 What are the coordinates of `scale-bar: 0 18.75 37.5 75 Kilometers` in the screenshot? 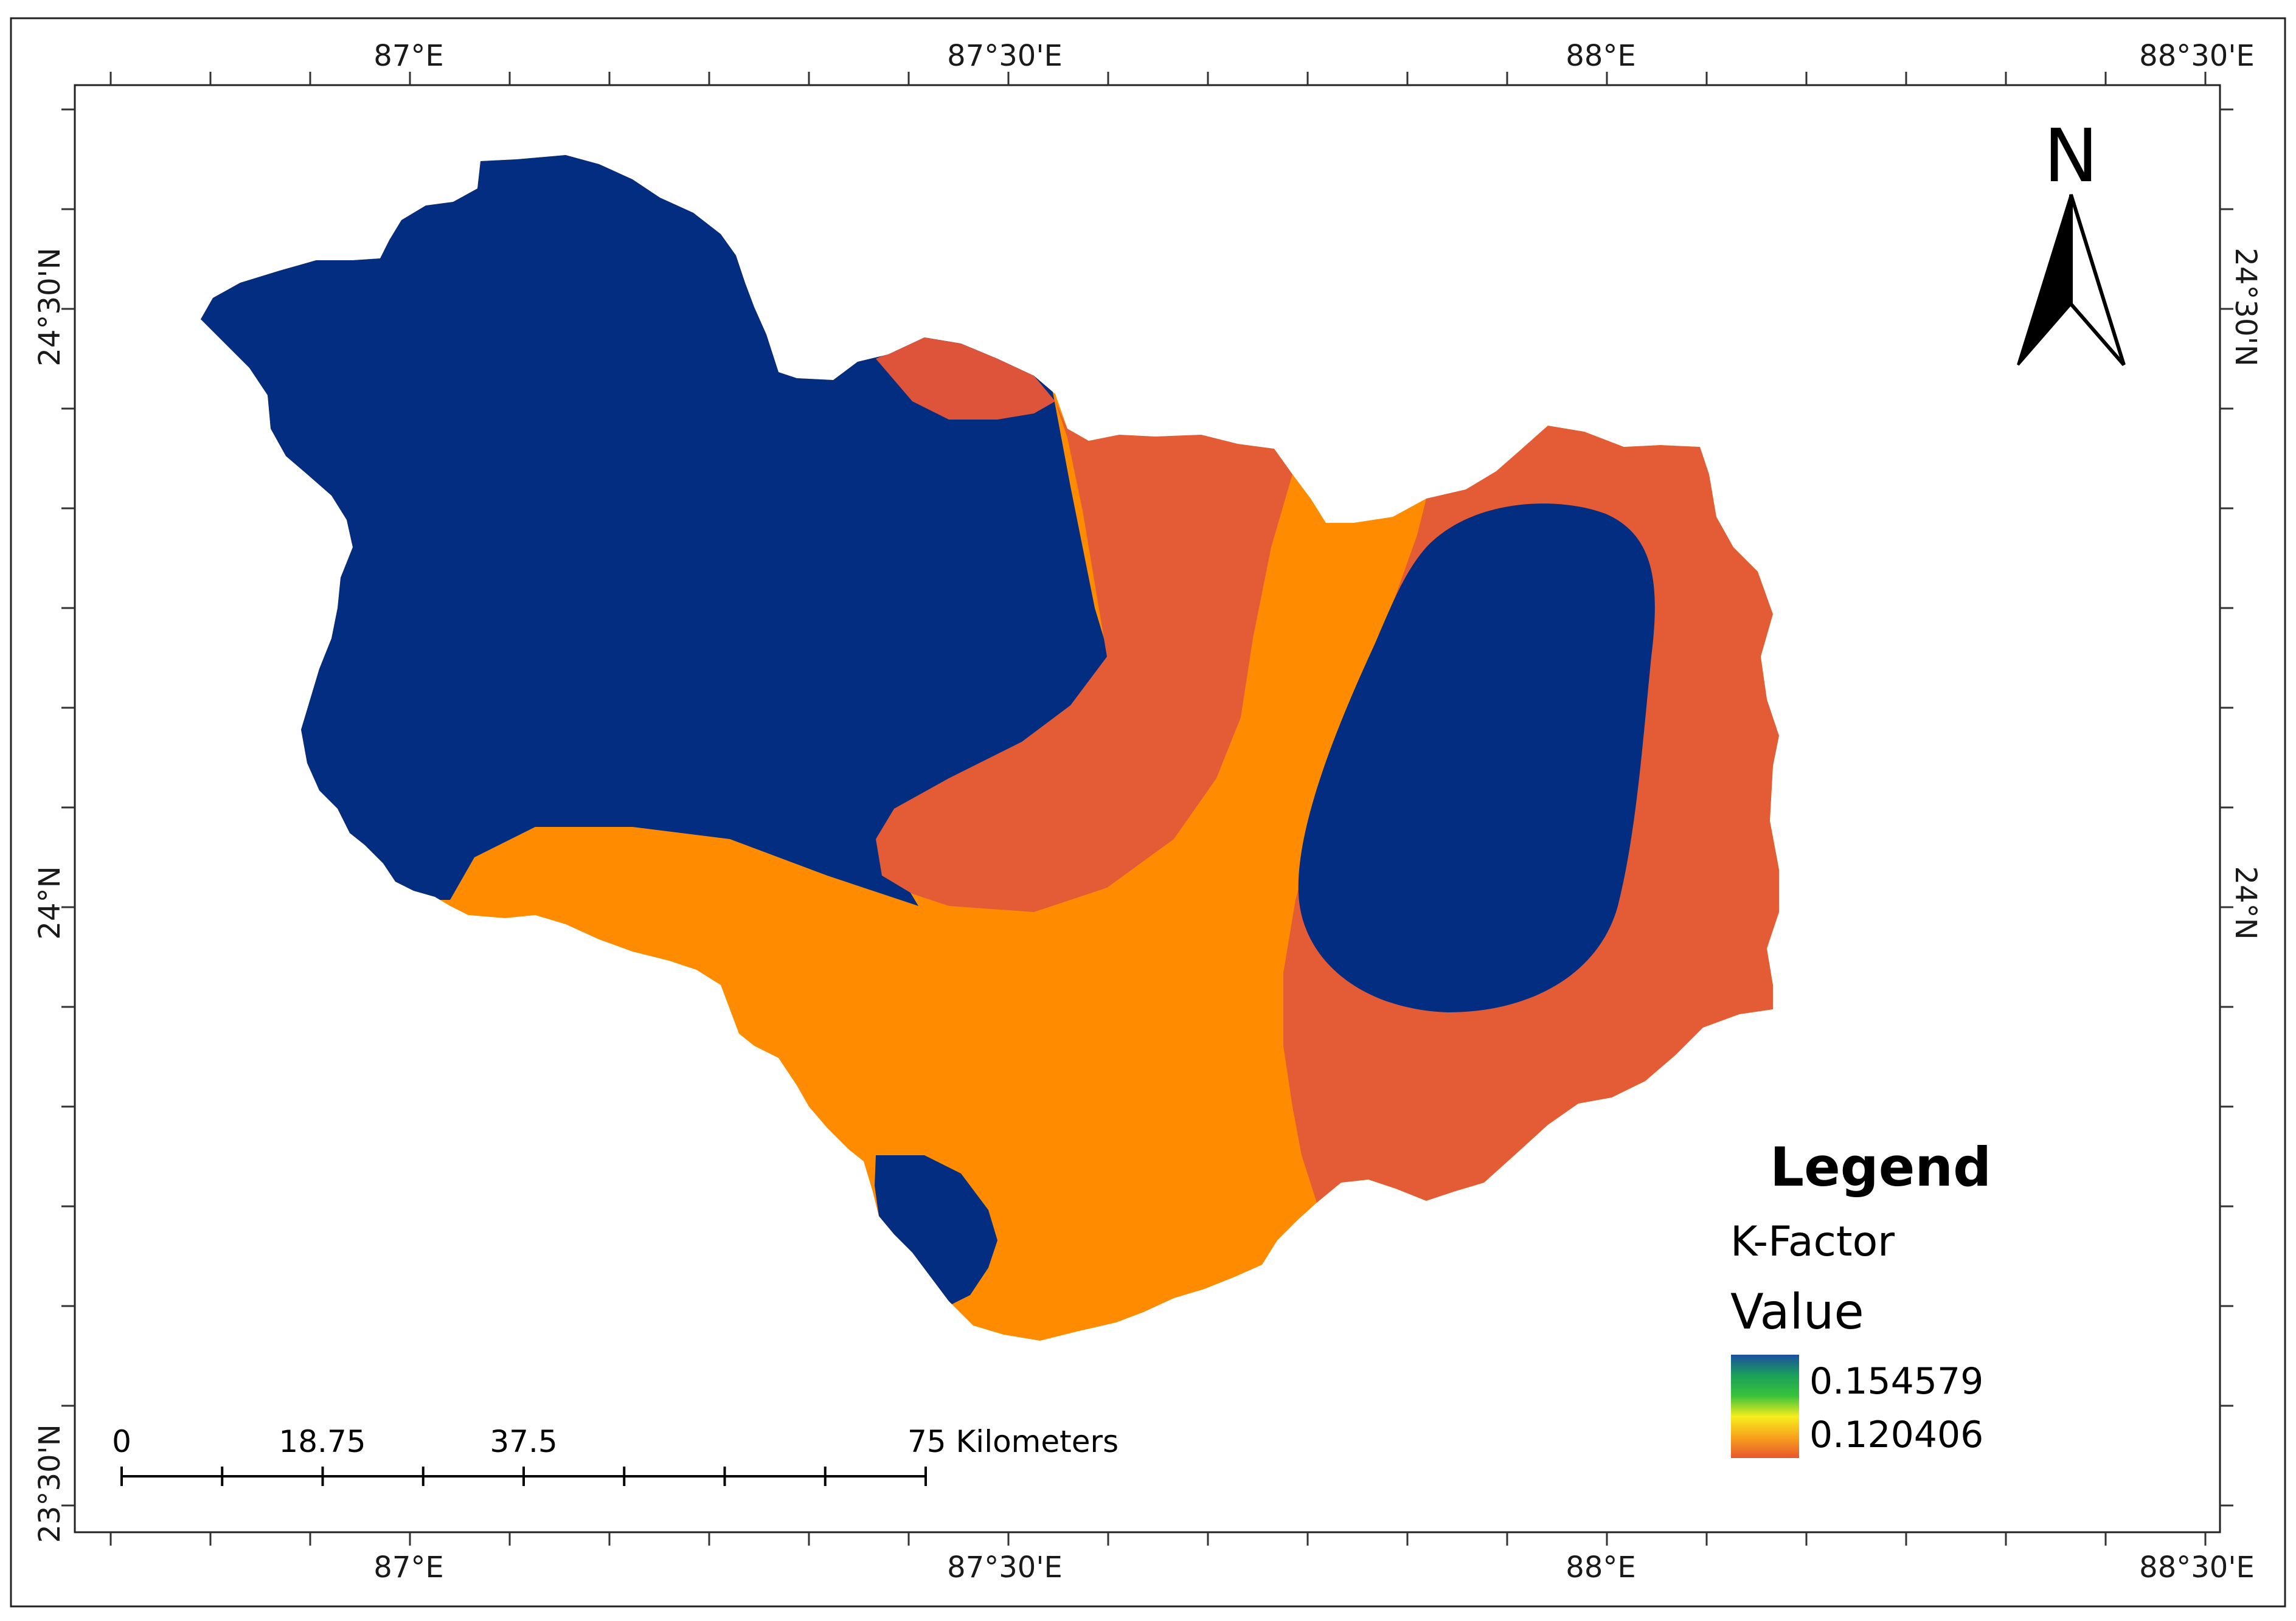 It's located at (615, 1455).